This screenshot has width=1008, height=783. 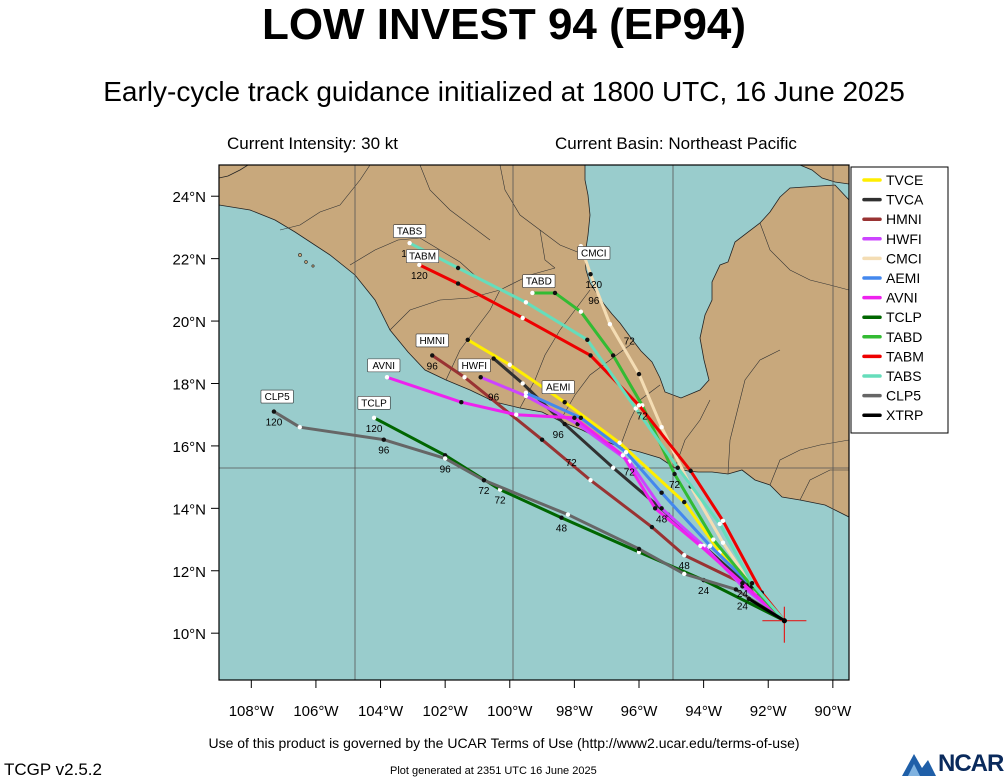 What do you see at coordinates (435, 317) in the screenshot?
I see `model-labels: HMNI HWFI CMCI AEMI AVNI TCLP TABD TABM TABS CLP5` at bounding box center [435, 317].